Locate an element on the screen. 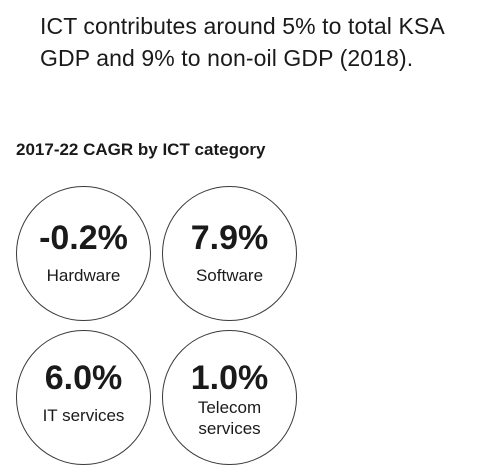  it-services-value: 6.0% is located at coordinates (83, 378).